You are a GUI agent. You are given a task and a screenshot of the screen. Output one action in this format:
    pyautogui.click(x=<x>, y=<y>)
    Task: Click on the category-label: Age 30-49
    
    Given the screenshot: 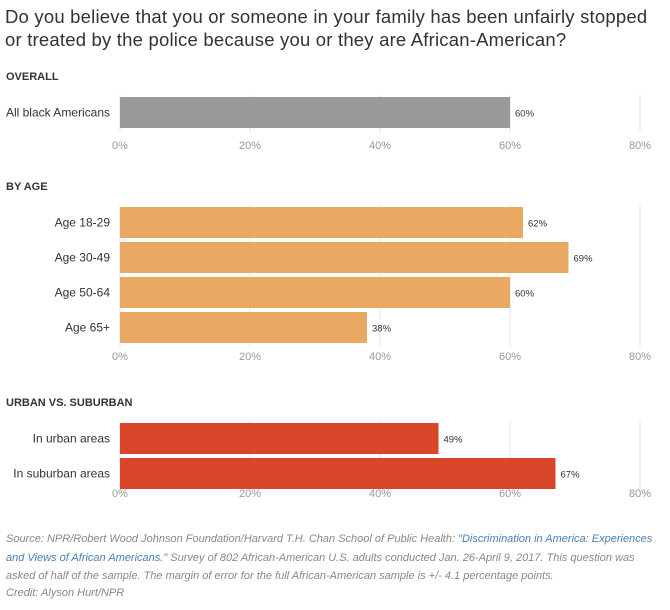 What is the action you would take?
    pyautogui.click(x=83, y=258)
    